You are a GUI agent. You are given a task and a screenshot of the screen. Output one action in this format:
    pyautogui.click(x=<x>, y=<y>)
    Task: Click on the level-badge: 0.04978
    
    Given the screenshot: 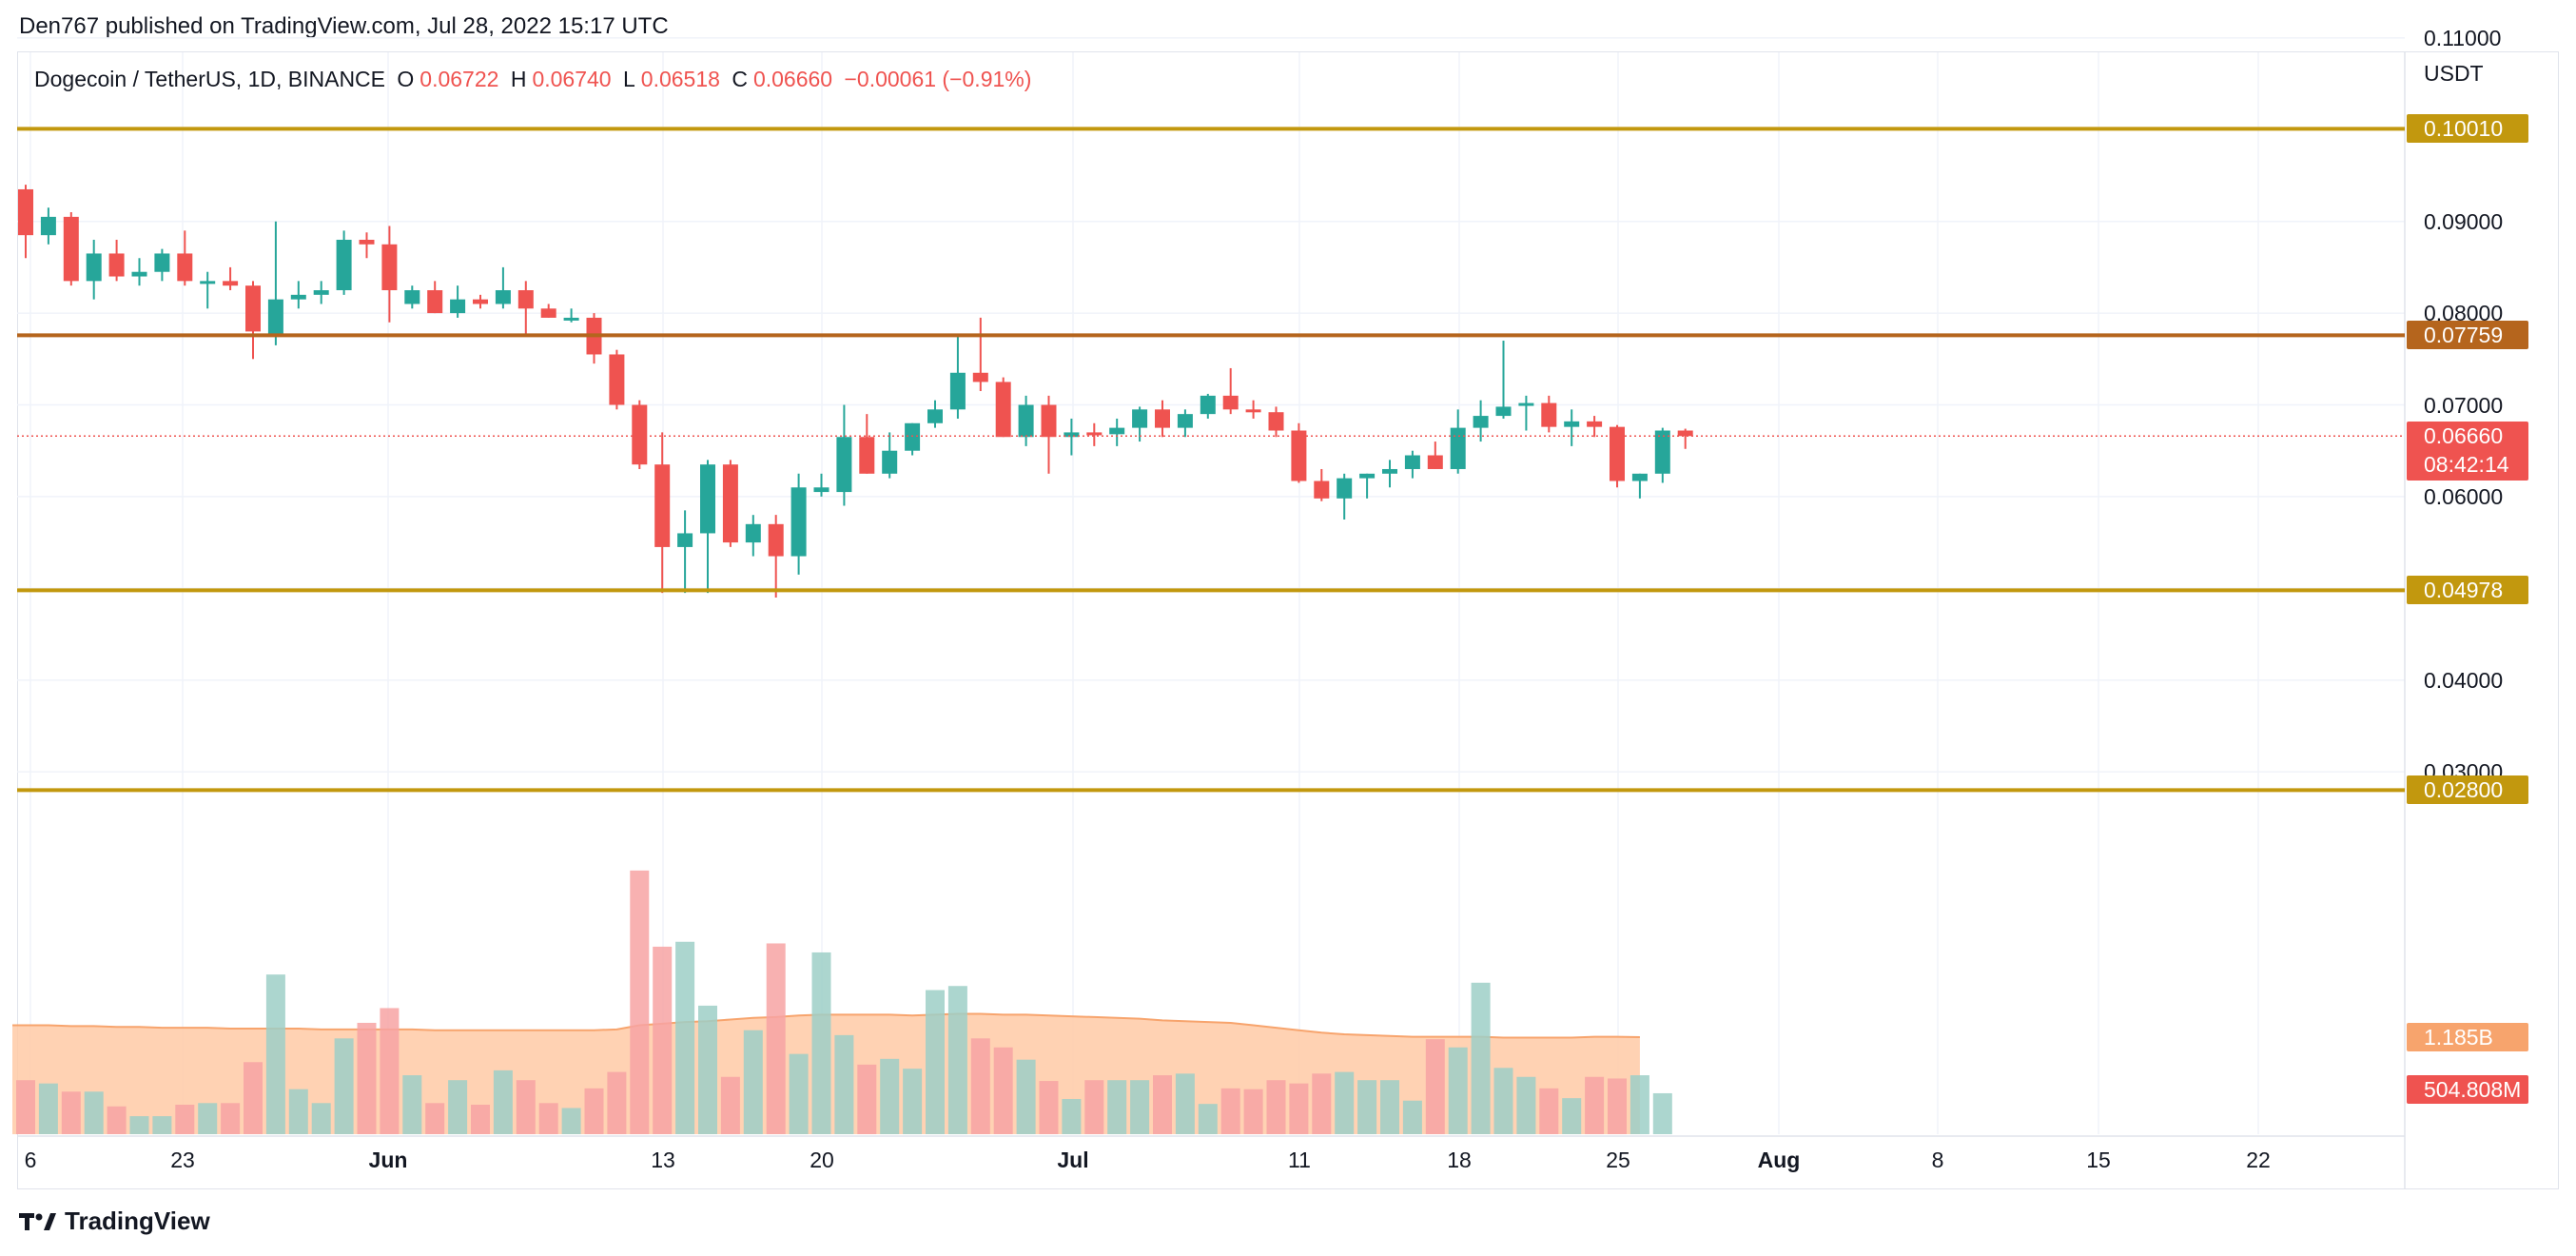 What is the action you would take?
    pyautogui.click(x=2467, y=590)
    